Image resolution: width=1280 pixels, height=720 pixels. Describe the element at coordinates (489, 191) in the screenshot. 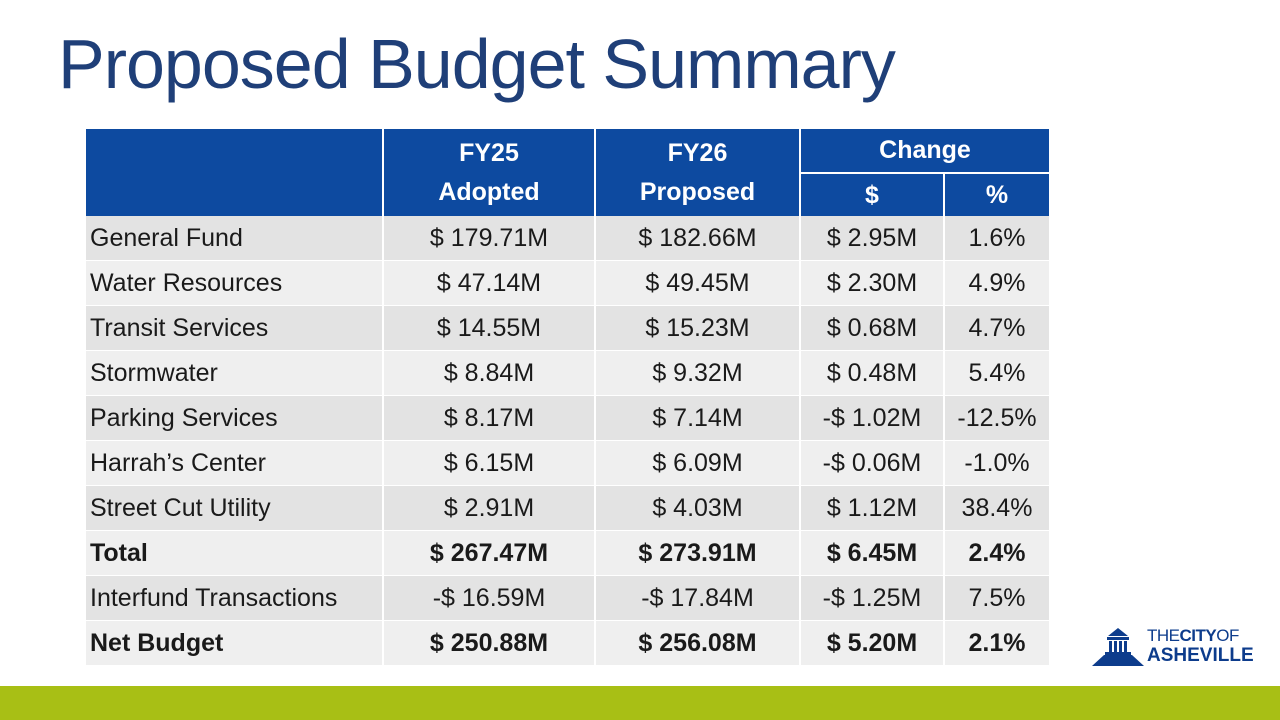

I see `header-fy25-line2: Adopted` at that location.